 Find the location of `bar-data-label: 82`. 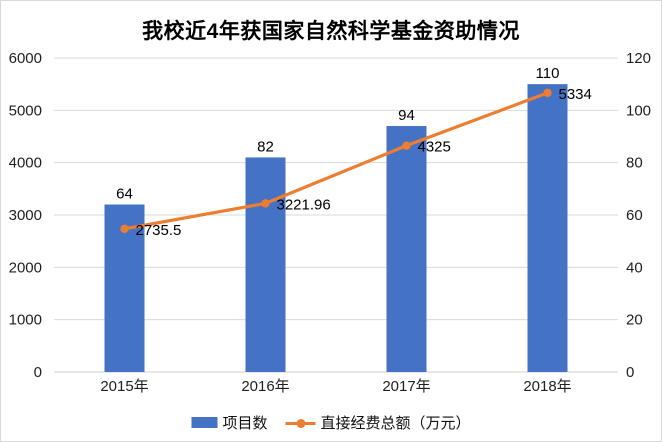

bar-data-label: 82 is located at coordinates (265, 146).